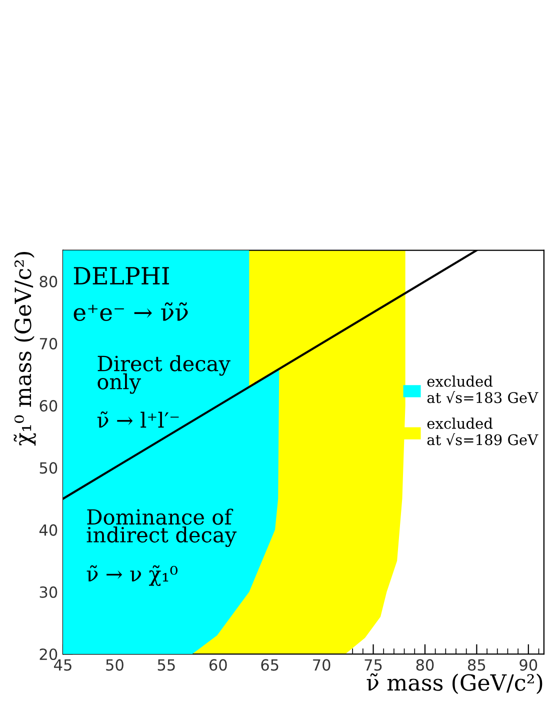 The image size is (545, 705). I want to click on y-tick-label: 70, so click(49, 344).